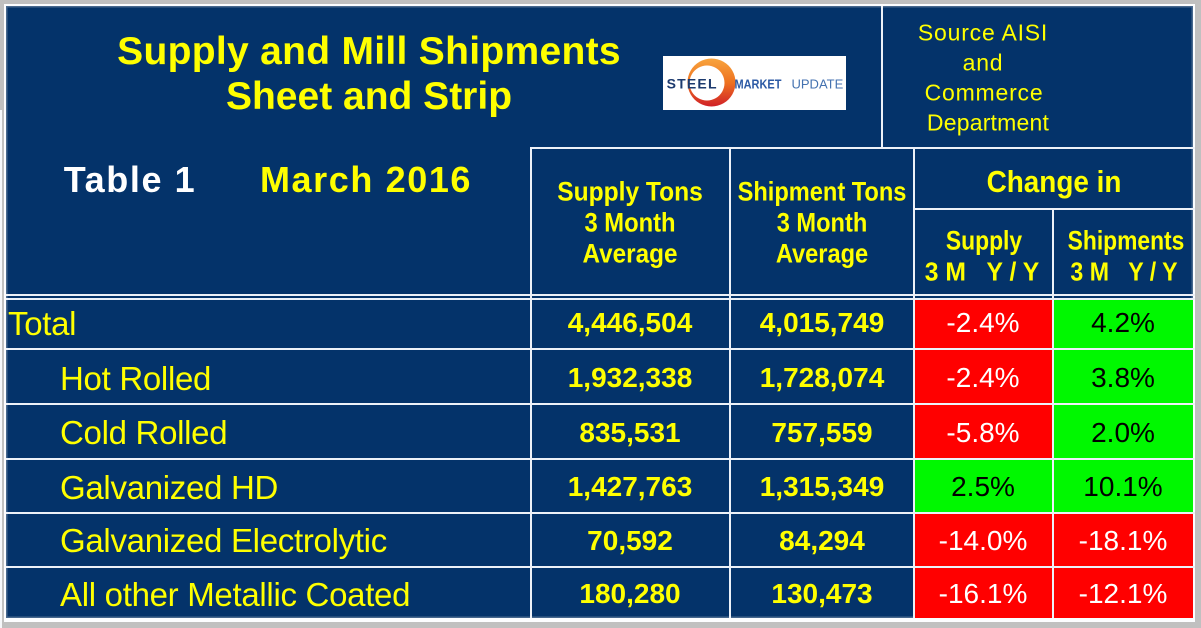 The width and height of the screenshot is (1201, 628). I want to click on svg-text: UPDATE, so click(818, 84).